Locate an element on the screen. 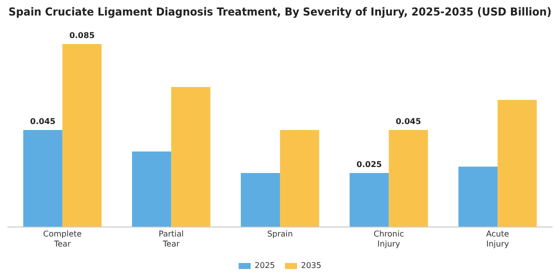  x-tick-label: Acute Injury is located at coordinates (498, 239).